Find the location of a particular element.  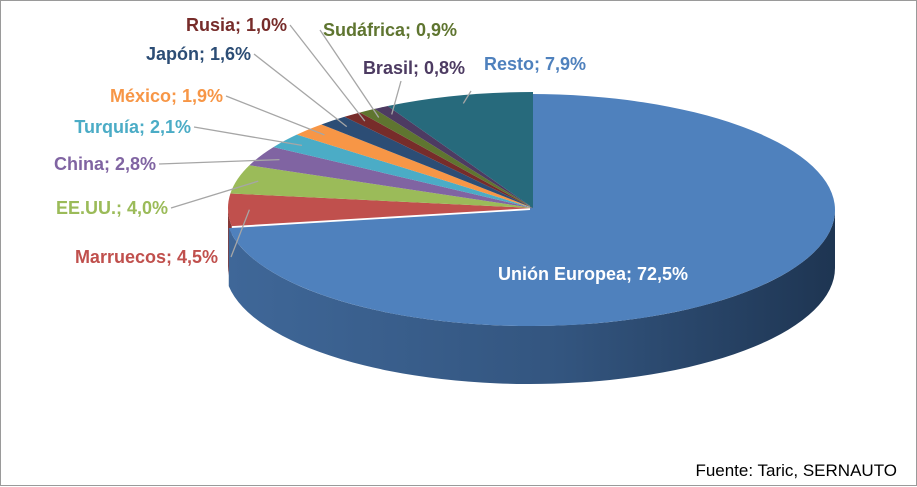

pie-slice-sud-frica is located at coordinates (446, 158).